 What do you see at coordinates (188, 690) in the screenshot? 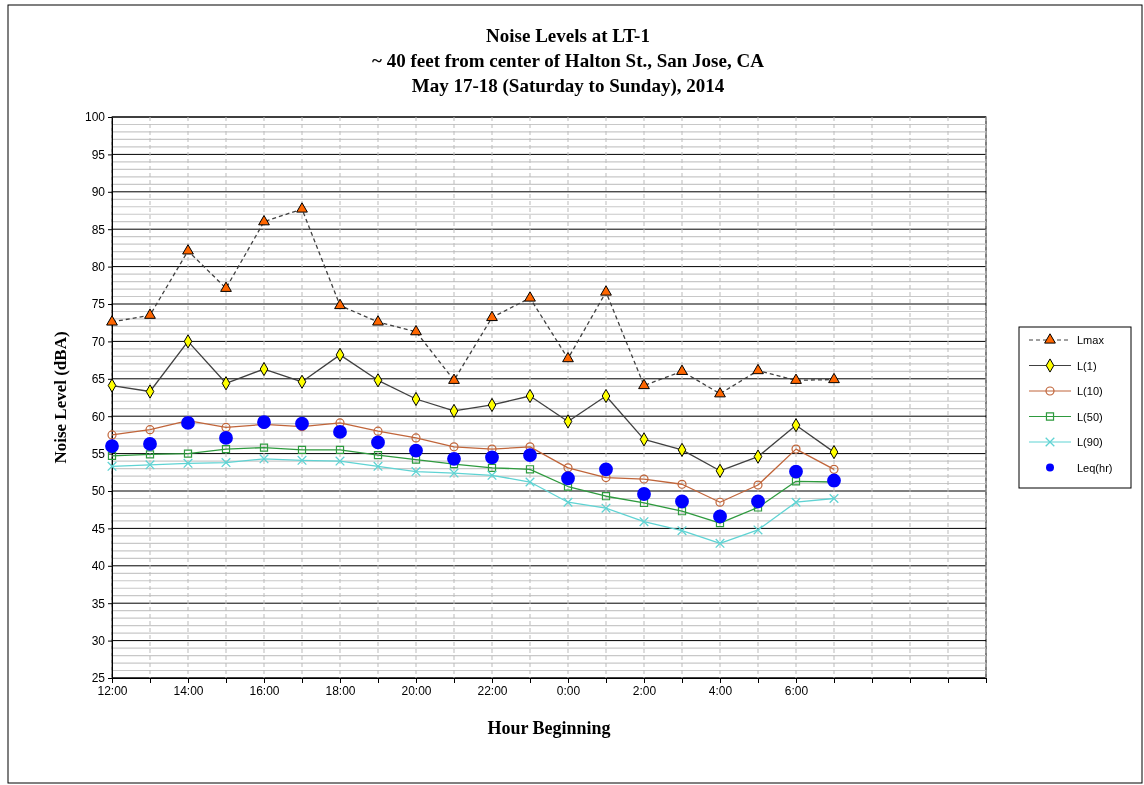
I see `x-tick-label: 14:00` at bounding box center [188, 690].